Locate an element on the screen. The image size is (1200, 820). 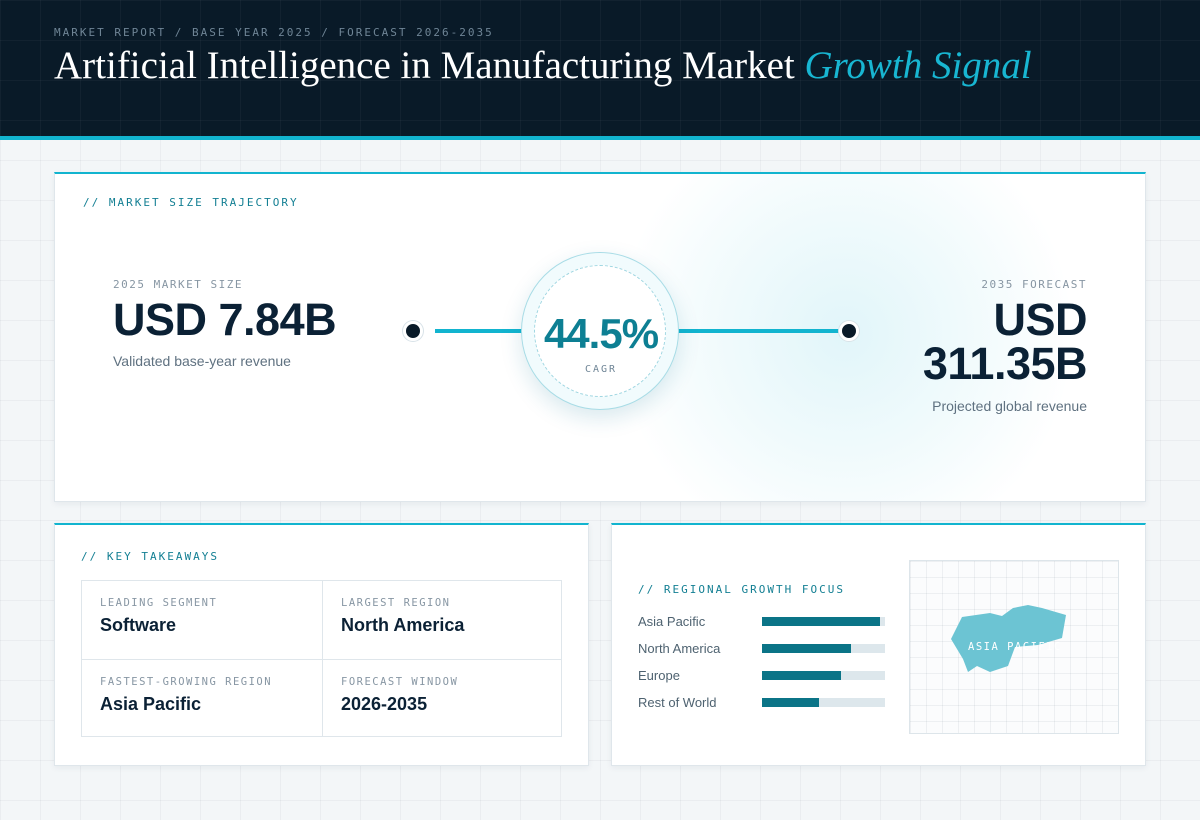
region-row-north-america: North America is located at coordinates (763, 648).